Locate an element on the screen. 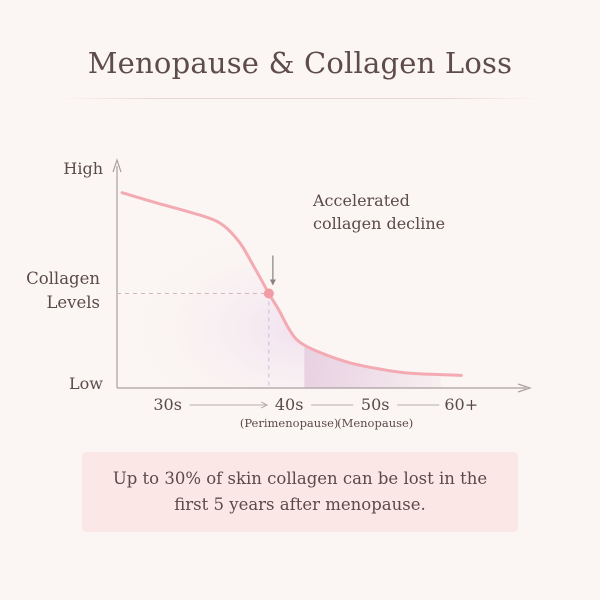  x-tick-label: 60+ is located at coordinates (461, 404).